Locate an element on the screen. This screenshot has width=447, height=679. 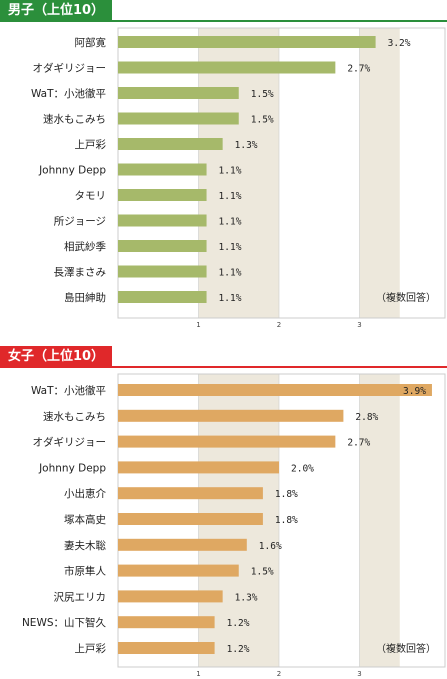
male-category-label: タモリ is located at coordinates (91, 196).